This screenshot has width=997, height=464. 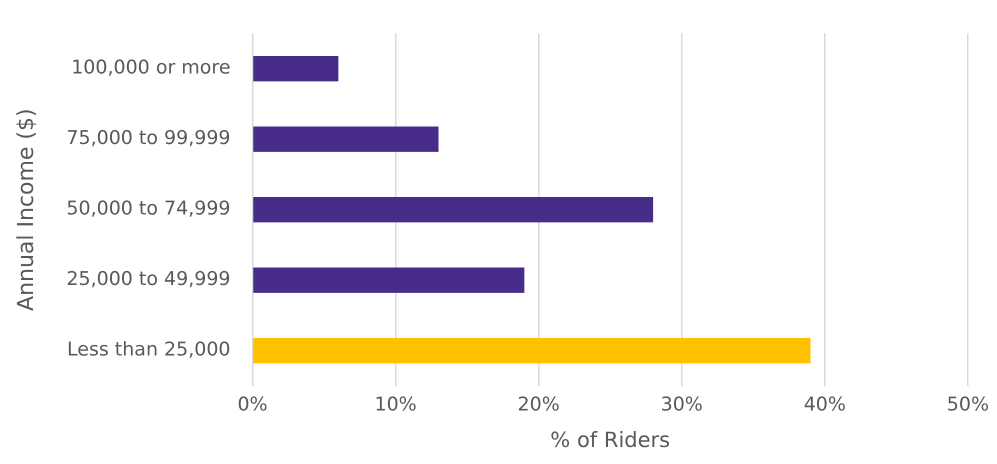 What do you see at coordinates (148, 279) in the screenshot?
I see `y-tick-label: 25,000 to 49,999` at bounding box center [148, 279].